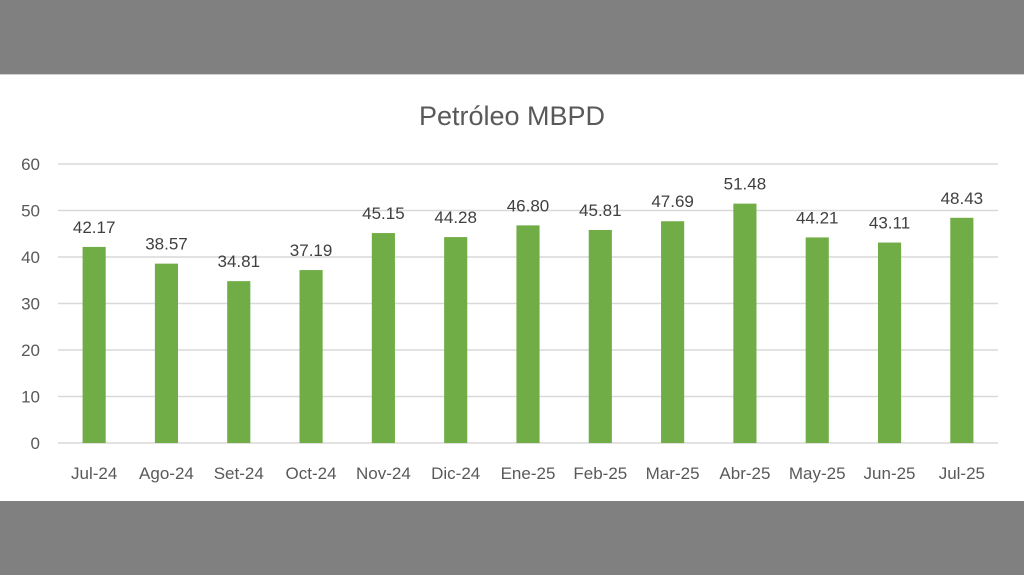 This screenshot has height=575, width=1024. Describe the element at coordinates (239, 473) in the screenshot. I see `x-tick-label: Set-24` at that location.